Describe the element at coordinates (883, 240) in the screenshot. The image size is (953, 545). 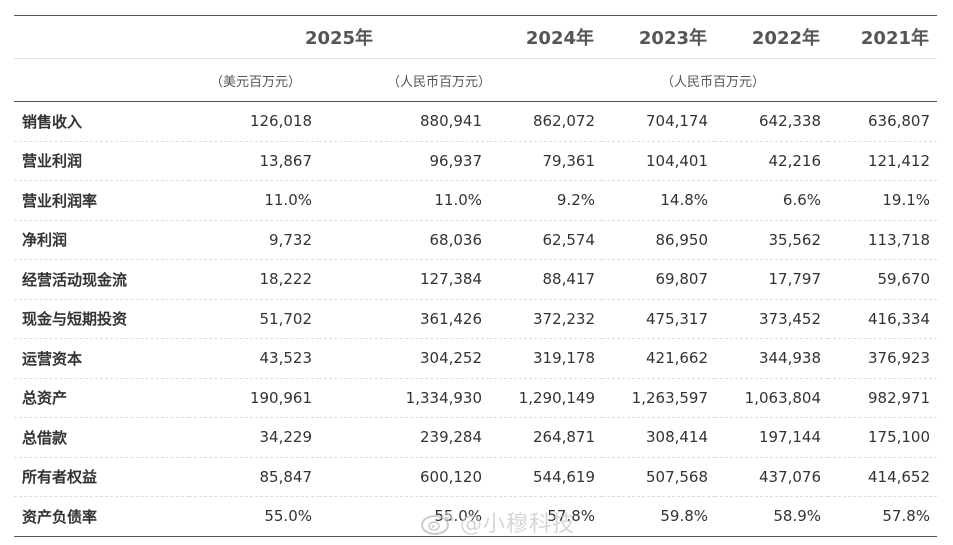
I see `value-cell: 113,718` at that location.